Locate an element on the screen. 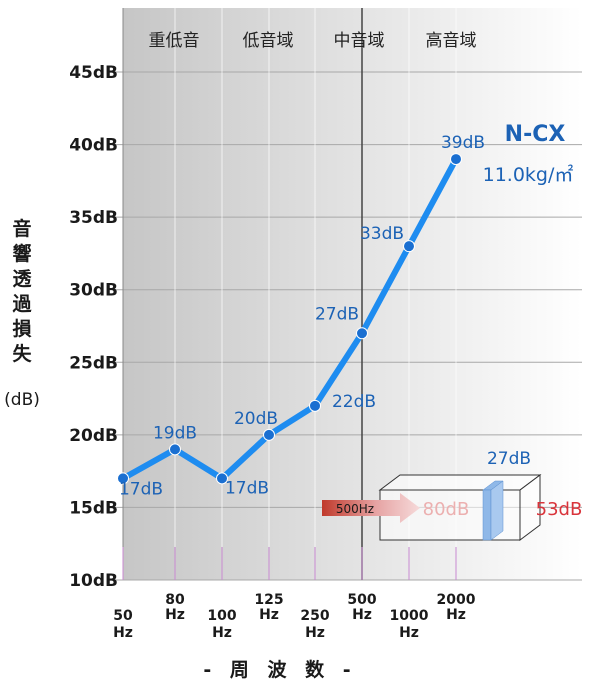  y-tick-label: 25dB is located at coordinates (93, 363).